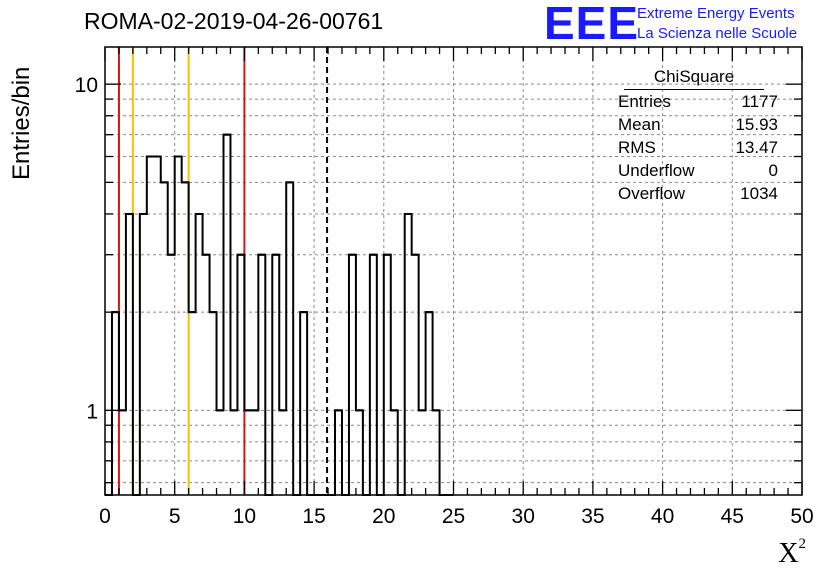 Image resolution: width=836 pixels, height=572 pixels. Describe the element at coordinates (717, 33) in the screenshot. I see `logo-line-2: La Scienza nelle Scuole` at that location.